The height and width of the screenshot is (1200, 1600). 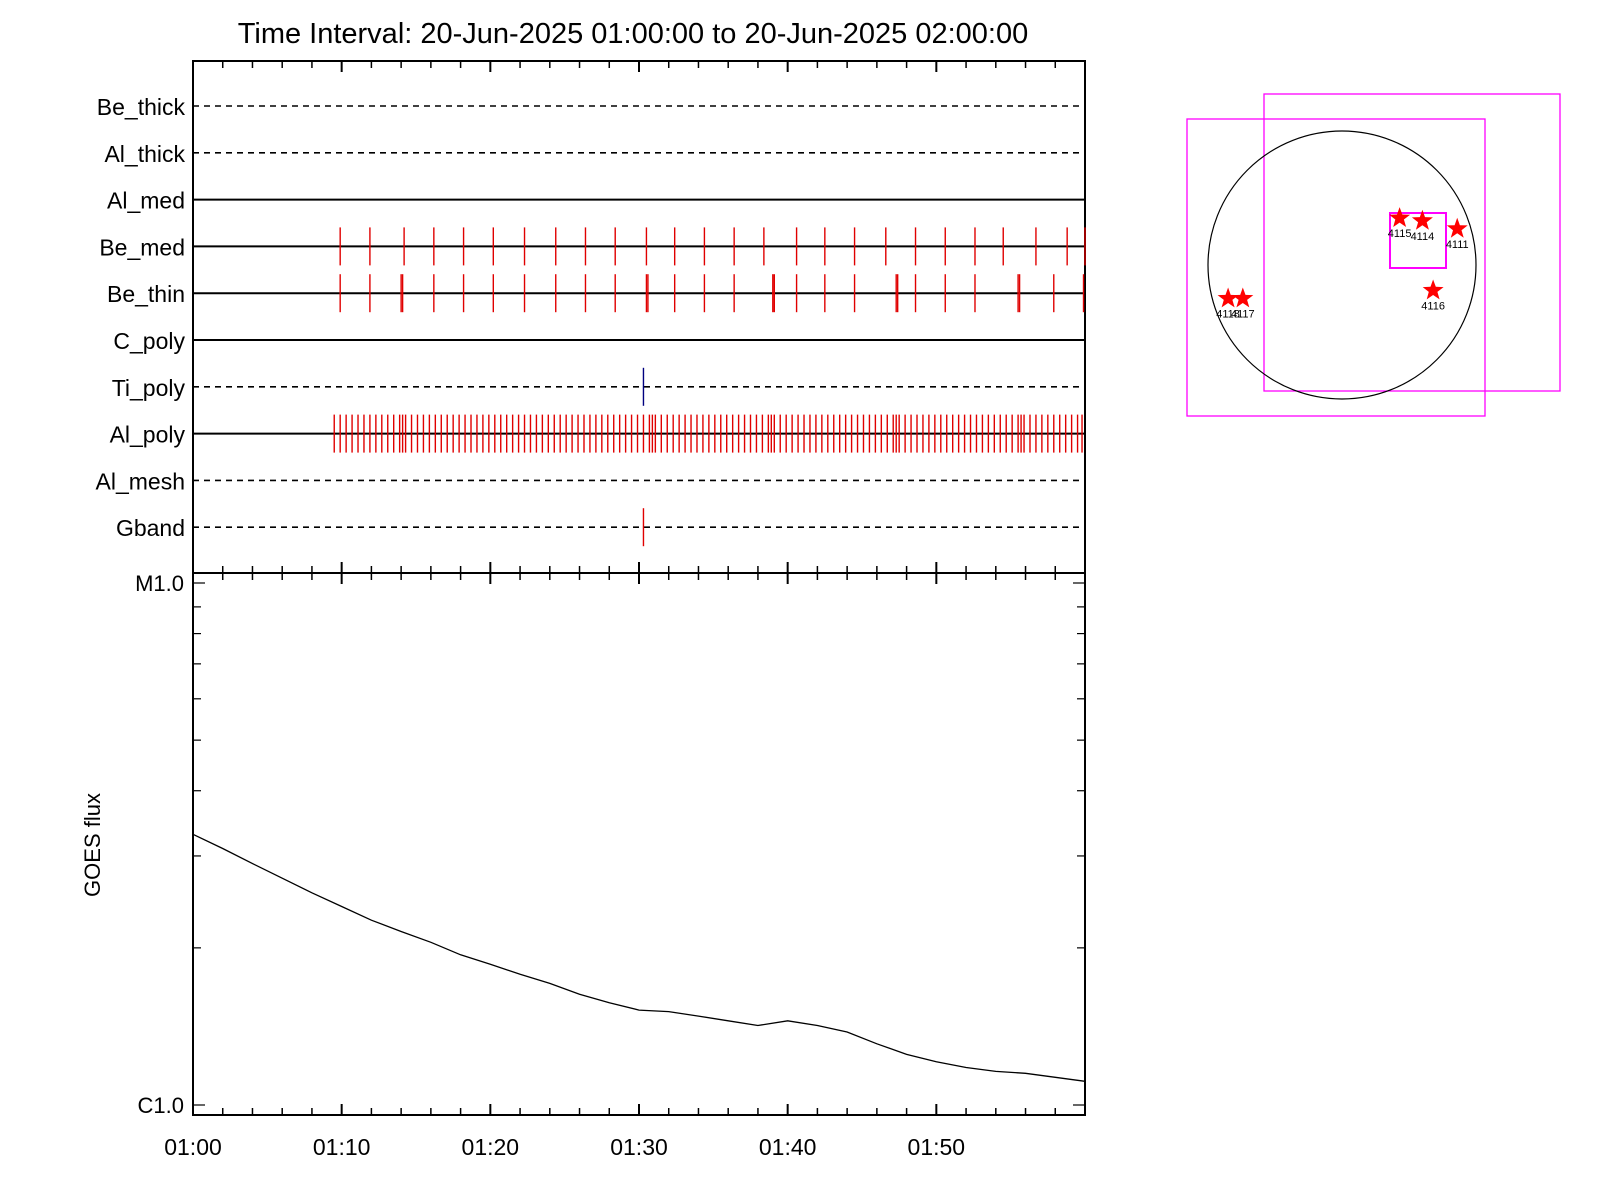 I want to click on channel-label-al-thick: Al_thick, so click(x=144, y=154).